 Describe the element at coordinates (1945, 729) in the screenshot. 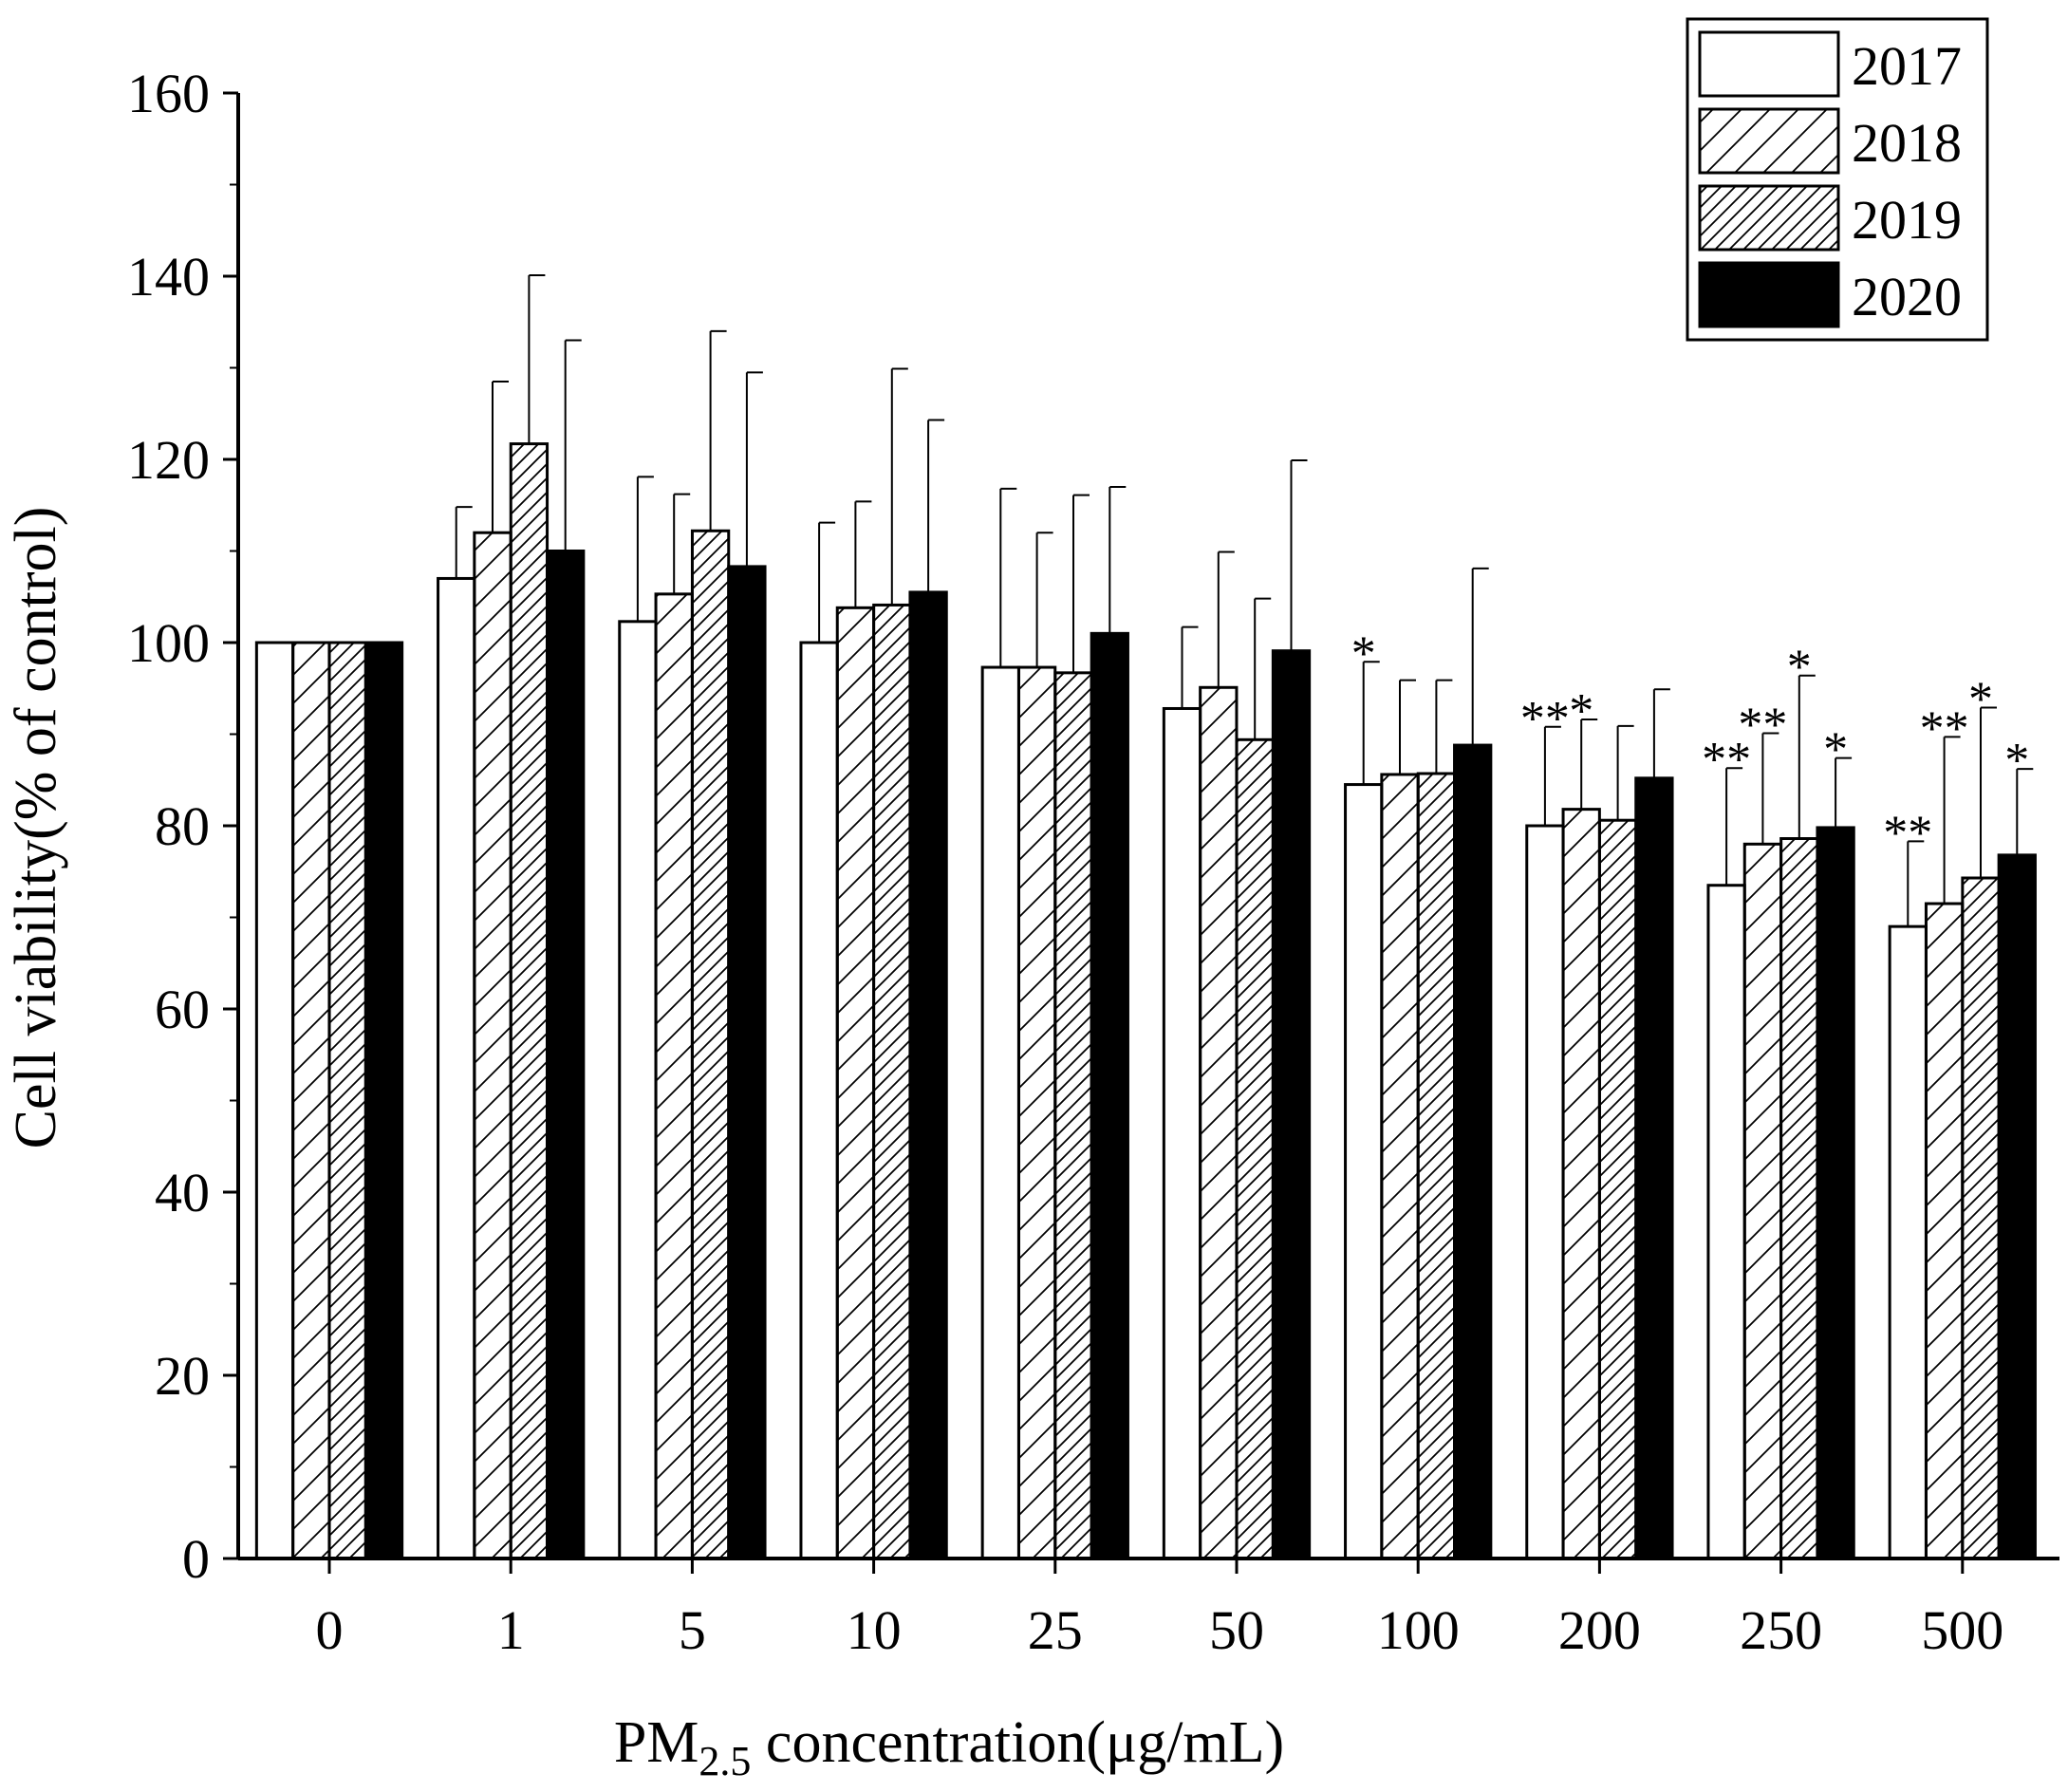

I see `significance-2018-500: **` at that location.